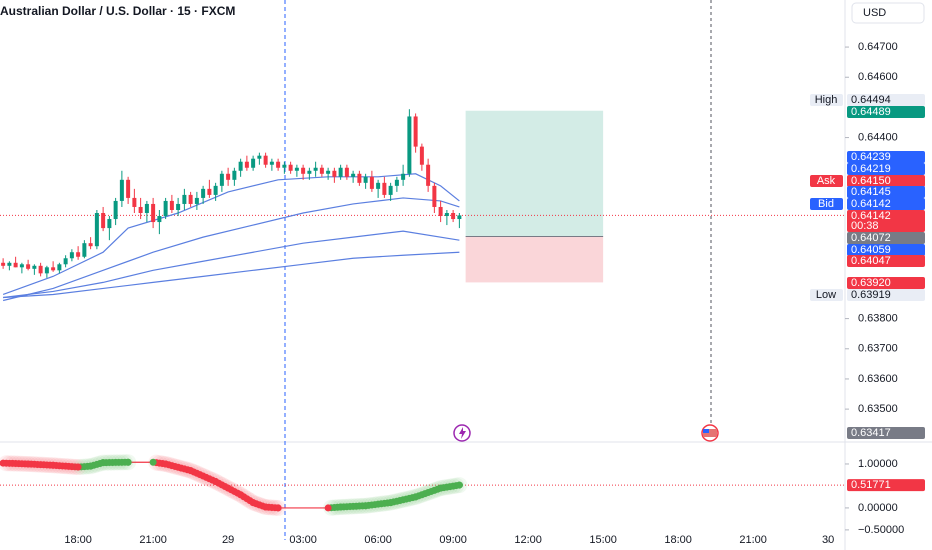 The height and width of the screenshot is (550, 932). I want to click on x-tick-label: 06:00, so click(378, 540).